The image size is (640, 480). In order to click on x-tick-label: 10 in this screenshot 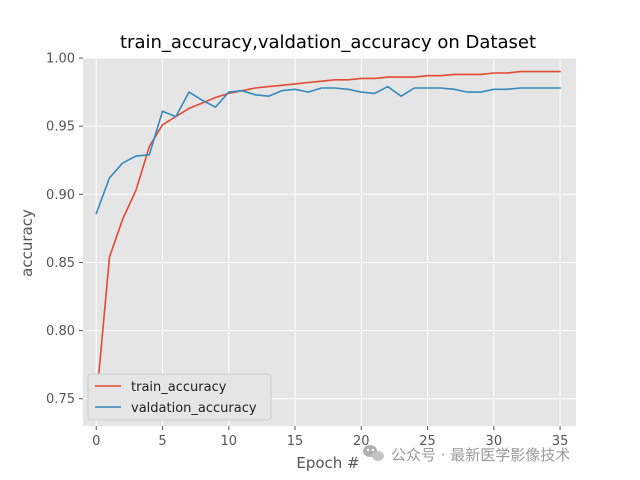, I will do `click(229, 441)`.